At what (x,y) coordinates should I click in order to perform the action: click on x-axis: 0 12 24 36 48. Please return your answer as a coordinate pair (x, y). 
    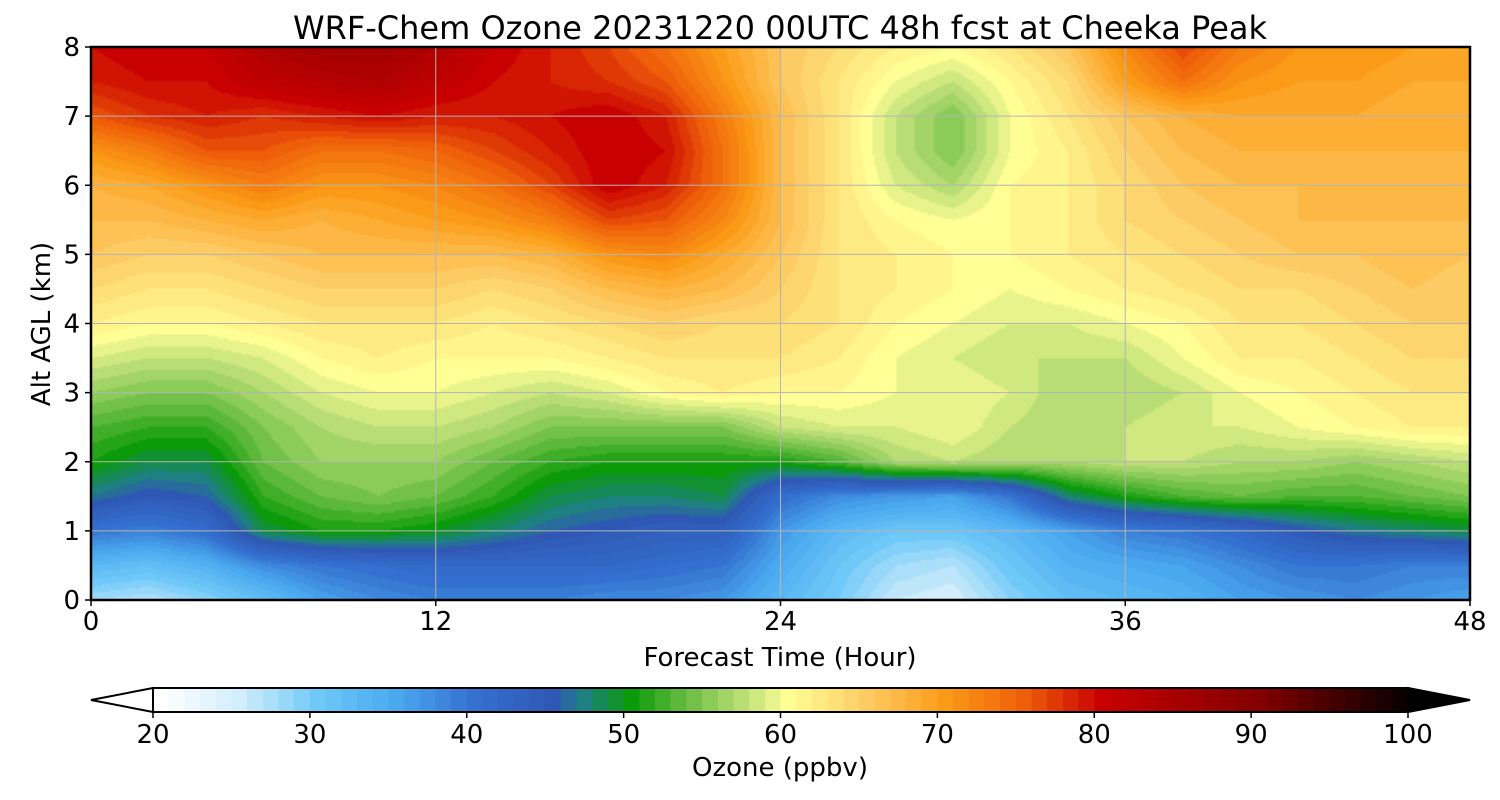
    Looking at the image, I should click on (785, 618).